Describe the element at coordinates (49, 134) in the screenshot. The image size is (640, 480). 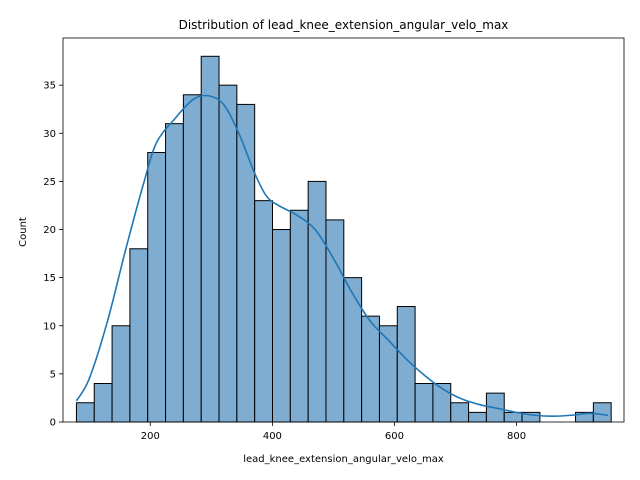
I see `y-tick-label: 30` at that location.